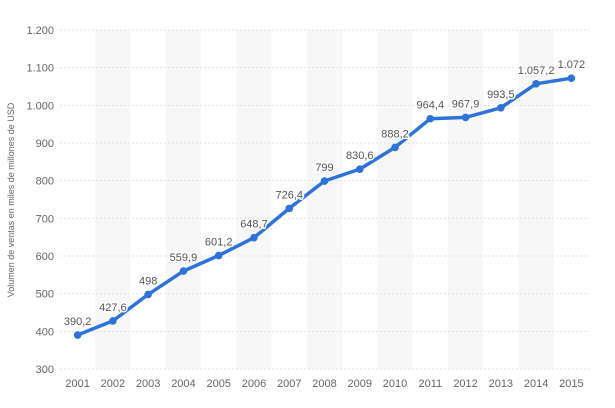 The image size is (615, 408). What do you see at coordinates (77, 384) in the screenshot?
I see `x-tick-label: 2001` at bounding box center [77, 384].